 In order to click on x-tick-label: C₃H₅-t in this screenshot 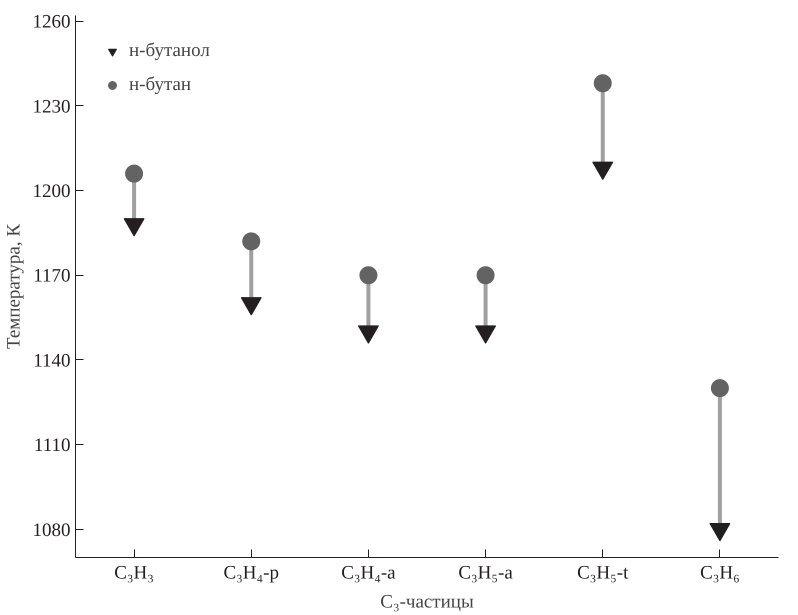, I will do `click(603, 573)`.